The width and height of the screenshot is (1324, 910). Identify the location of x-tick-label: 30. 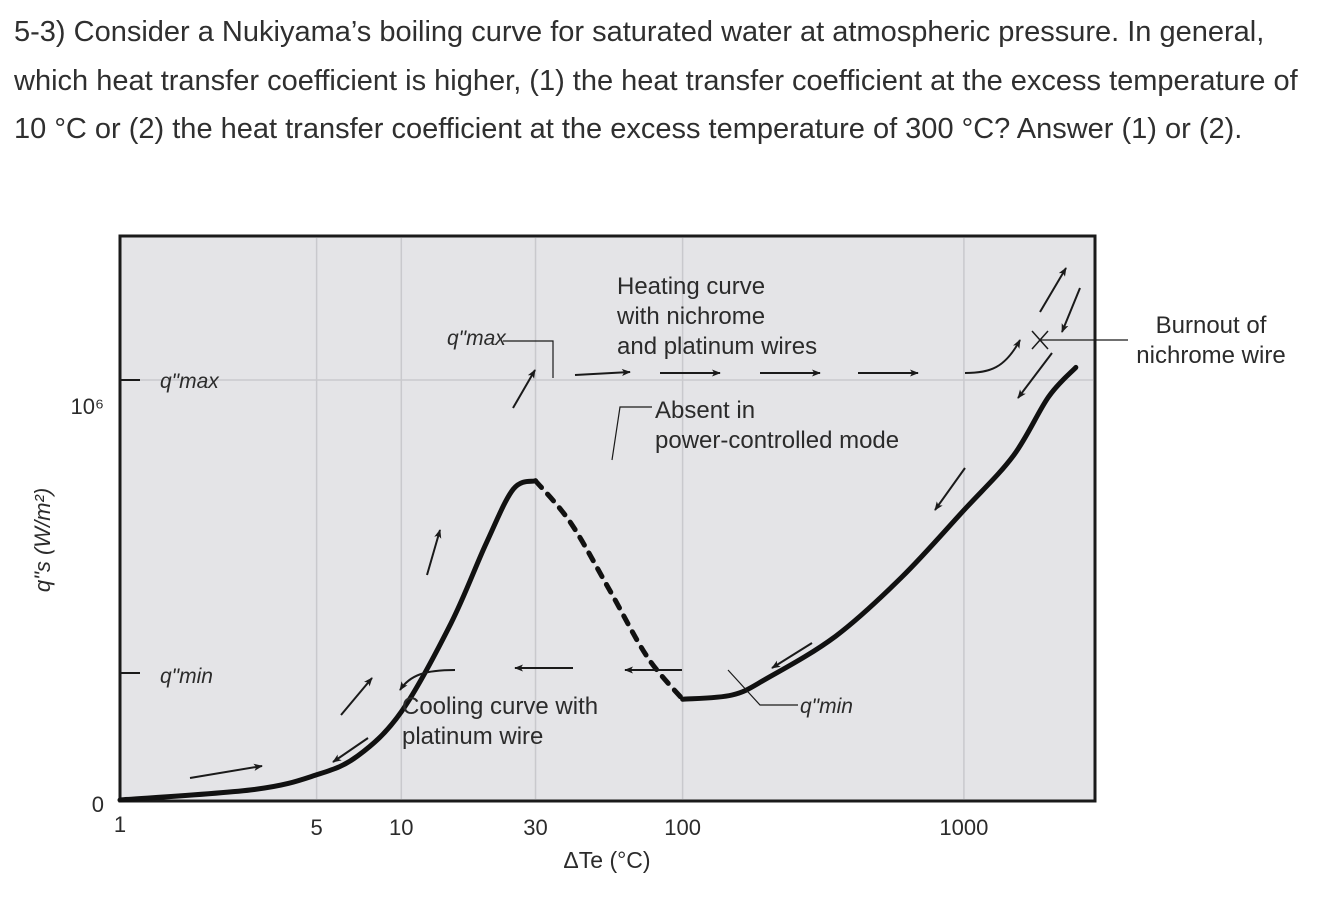
(535, 827).